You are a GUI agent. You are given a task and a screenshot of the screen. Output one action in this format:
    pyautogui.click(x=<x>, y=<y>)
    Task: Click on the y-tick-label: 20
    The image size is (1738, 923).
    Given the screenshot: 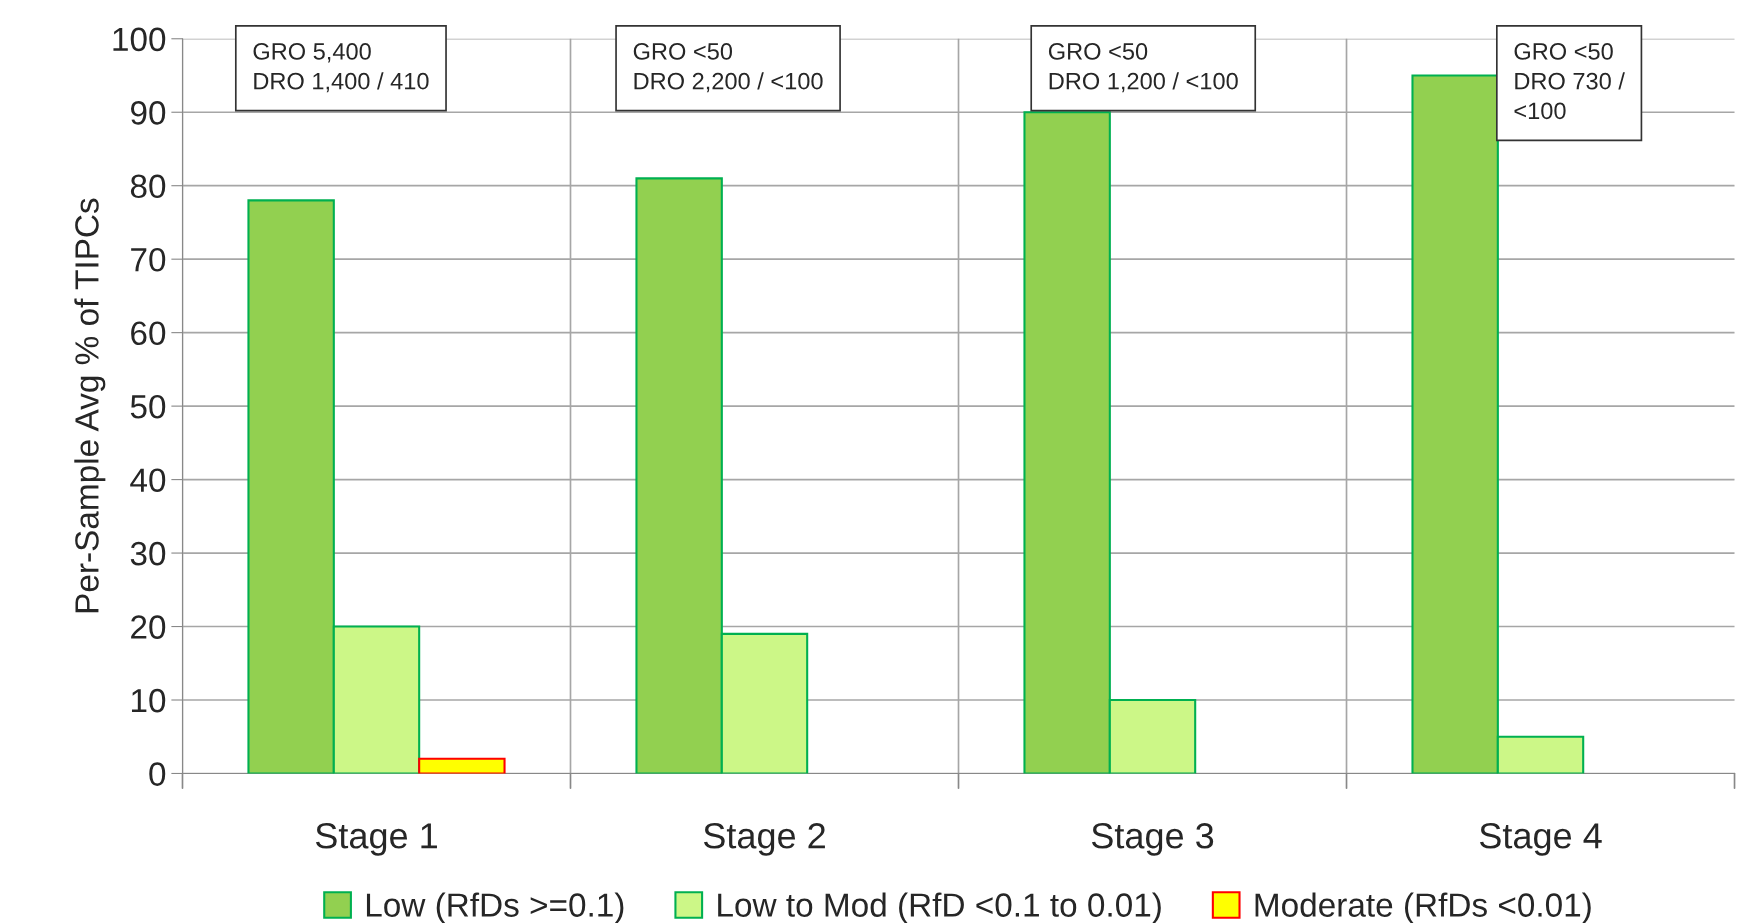 What is the action you would take?
    pyautogui.click(x=148, y=627)
    